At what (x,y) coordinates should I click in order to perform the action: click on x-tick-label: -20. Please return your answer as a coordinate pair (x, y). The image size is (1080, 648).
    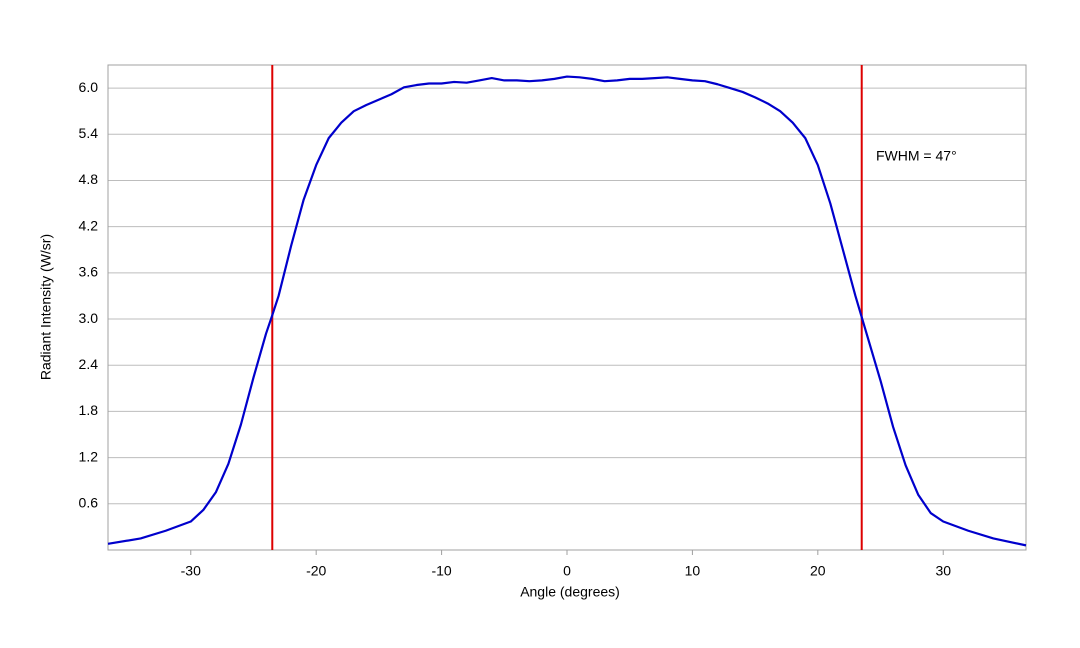
    Looking at the image, I should click on (316, 571).